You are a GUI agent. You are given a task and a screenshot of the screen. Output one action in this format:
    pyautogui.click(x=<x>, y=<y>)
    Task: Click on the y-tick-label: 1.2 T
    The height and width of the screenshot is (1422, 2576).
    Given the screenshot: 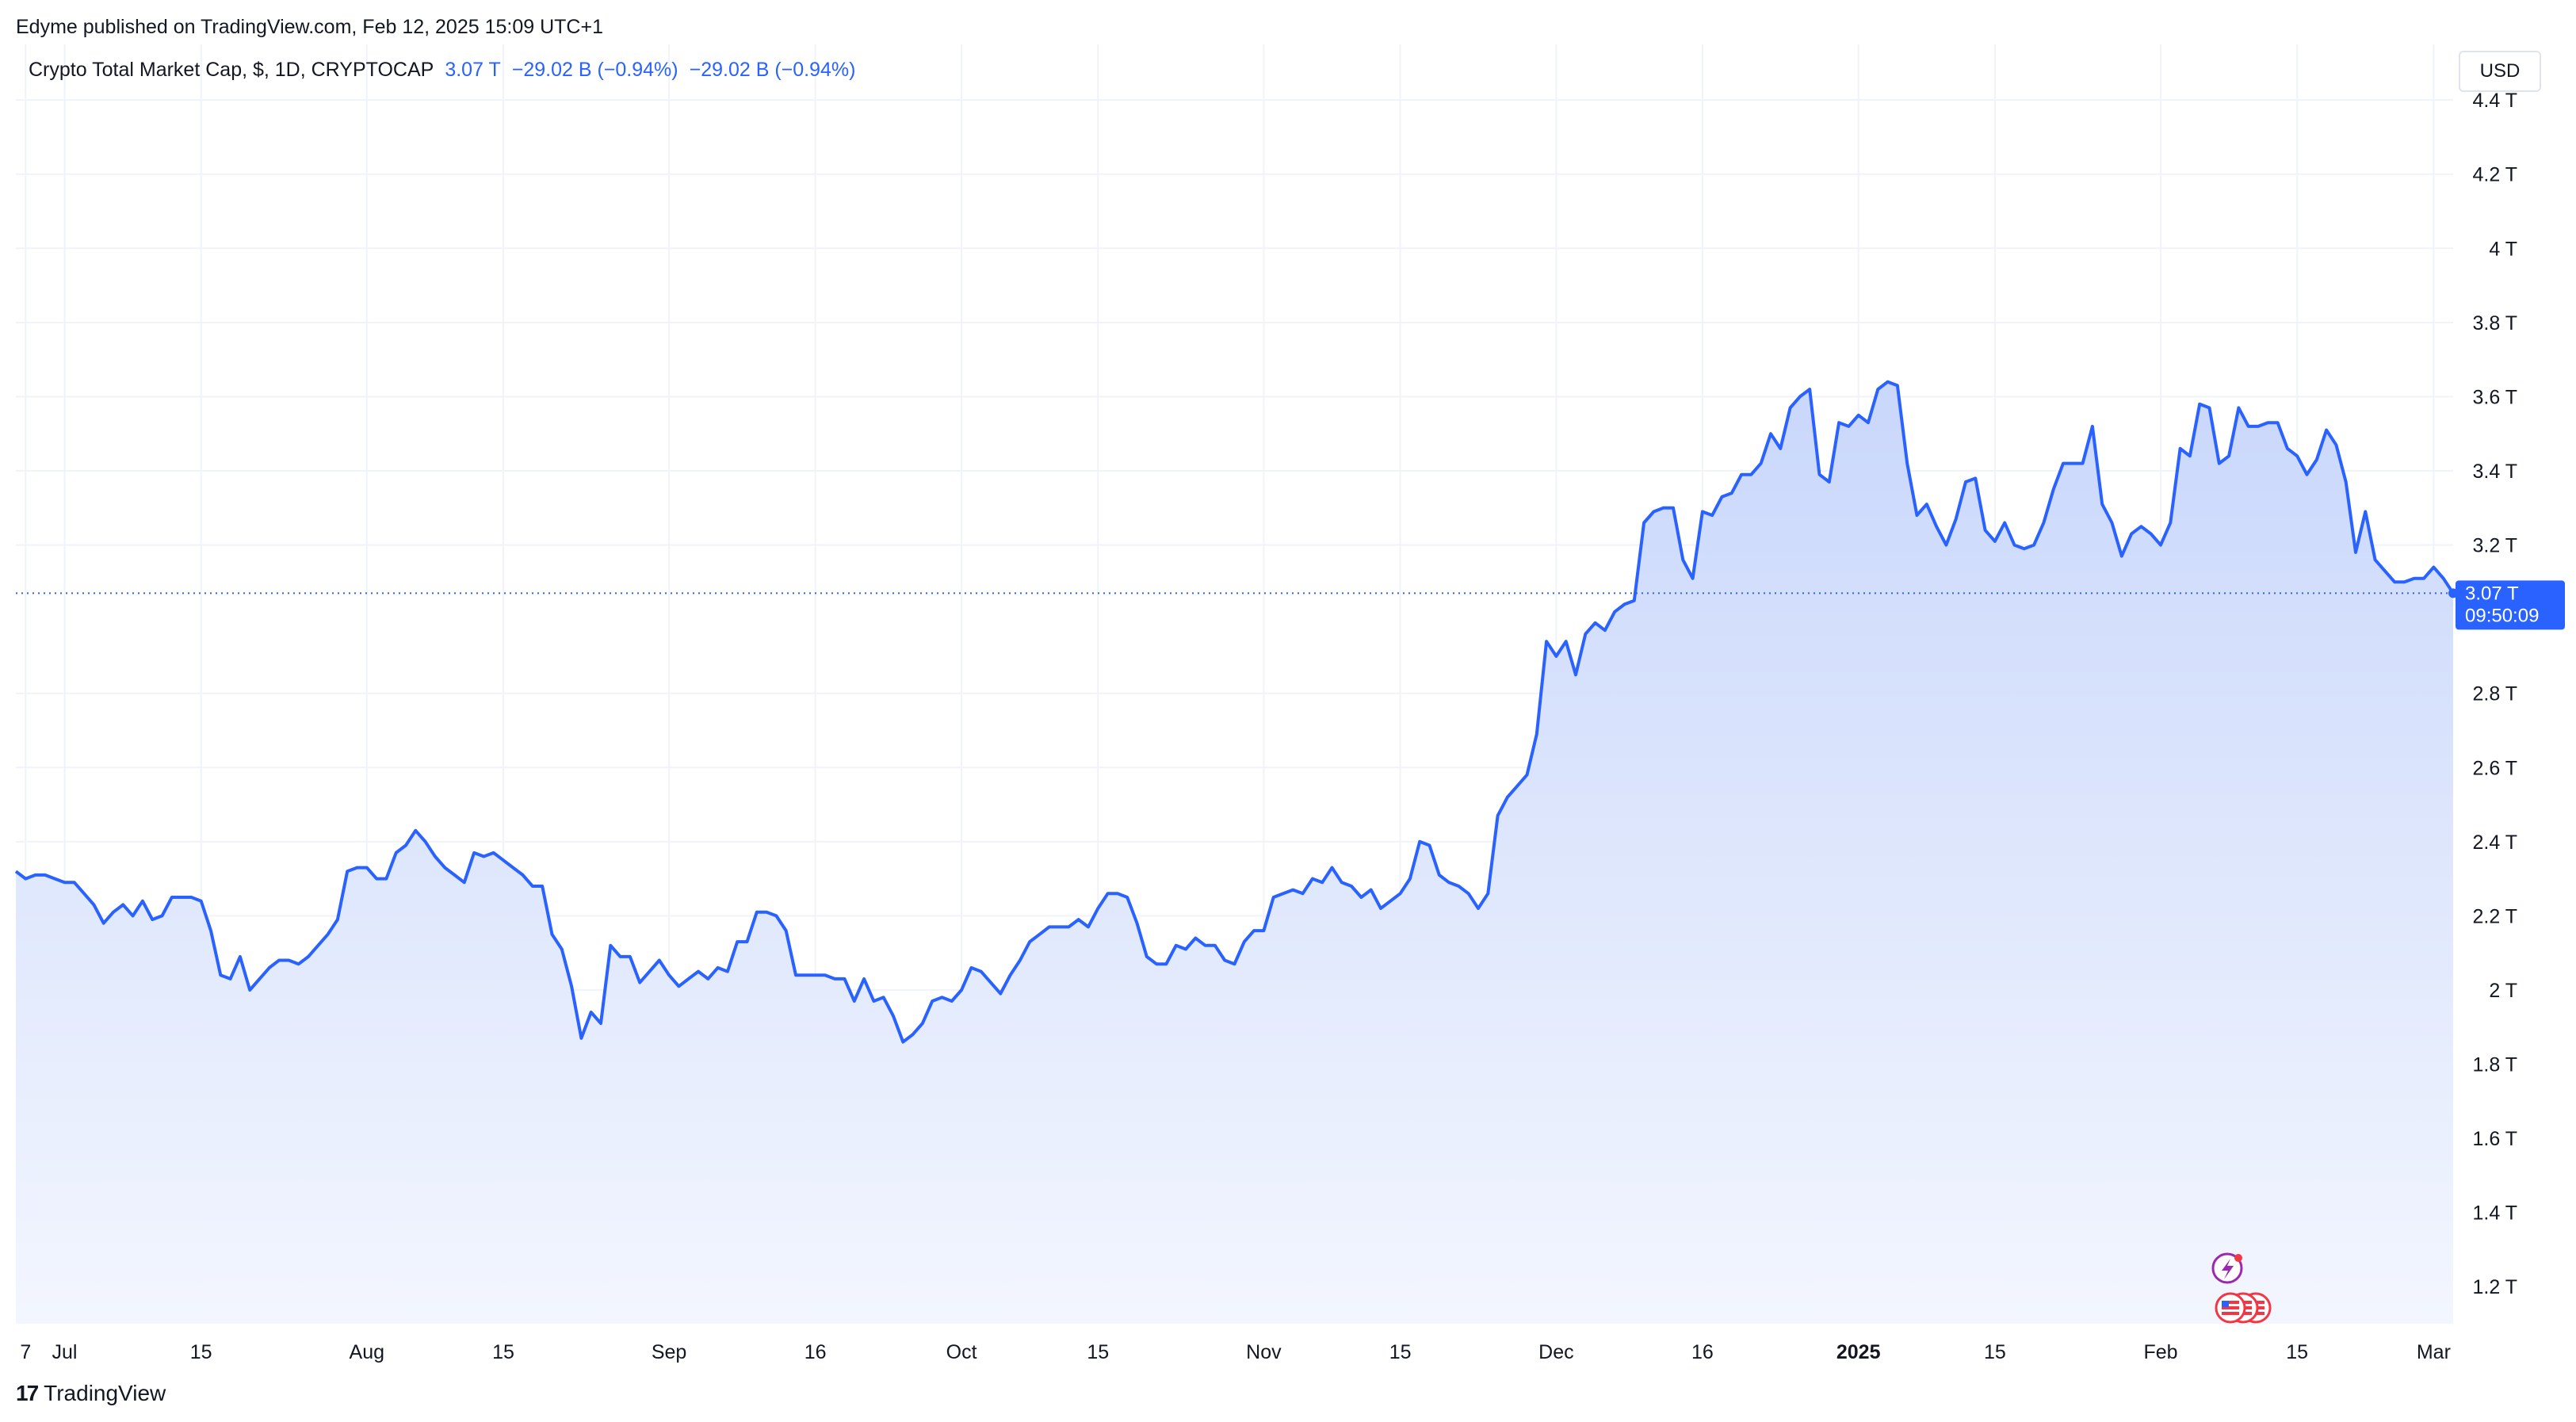 What is the action you would take?
    pyautogui.click(x=2494, y=1287)
    